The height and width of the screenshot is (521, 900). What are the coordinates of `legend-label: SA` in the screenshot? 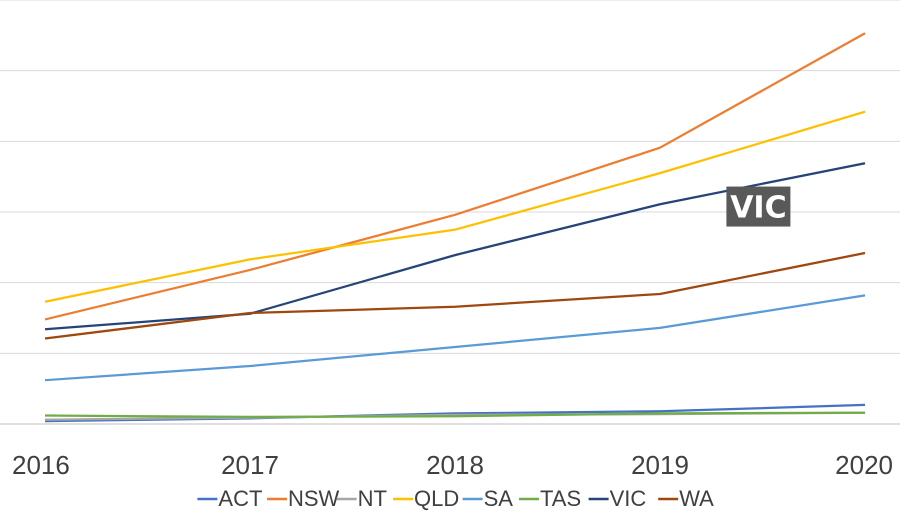 It's located at (499, 498).